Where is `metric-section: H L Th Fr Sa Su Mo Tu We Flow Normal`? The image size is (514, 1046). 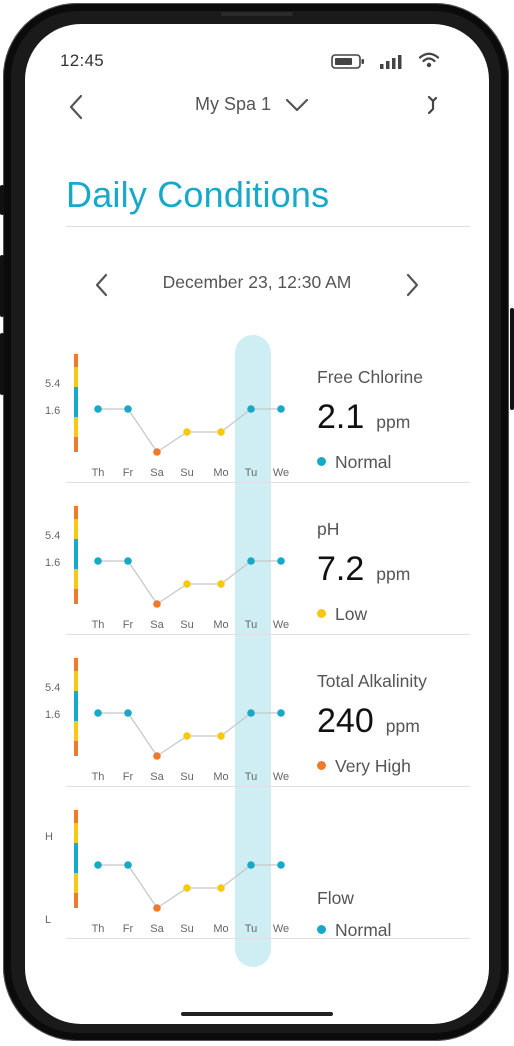
metric-section: H L Th Fr Sa Su Mo Tu We Flow Normal is located at coordinates (257, 863).